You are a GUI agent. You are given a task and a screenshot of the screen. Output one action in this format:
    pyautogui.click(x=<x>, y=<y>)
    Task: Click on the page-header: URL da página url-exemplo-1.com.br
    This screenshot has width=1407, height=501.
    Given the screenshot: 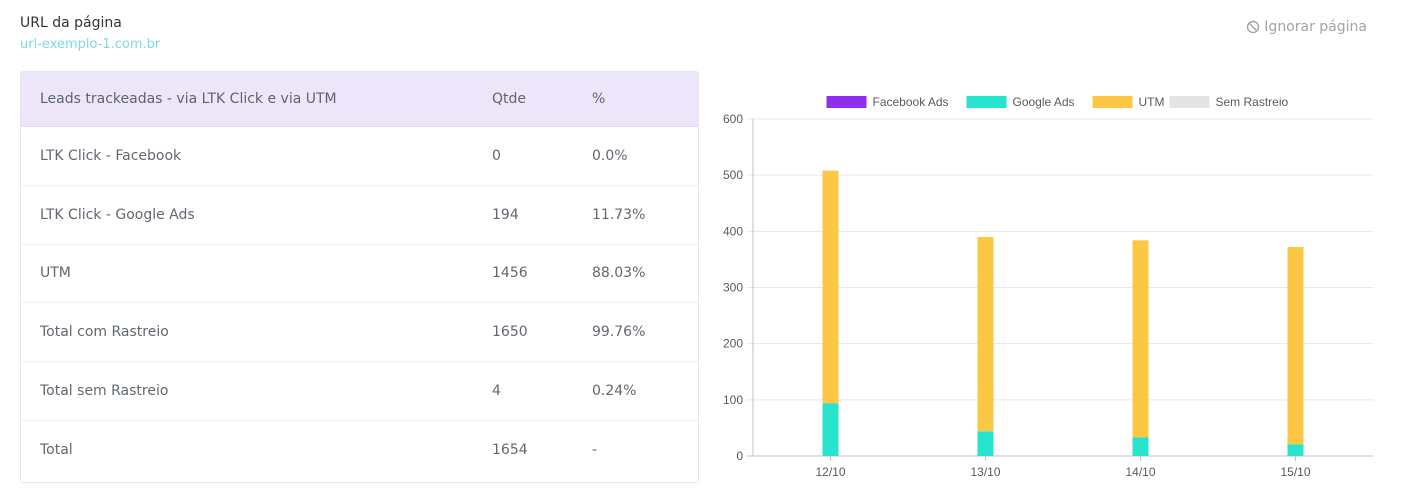 What is the action you would take?
    pyautogui.click(x=90, y=33)
    